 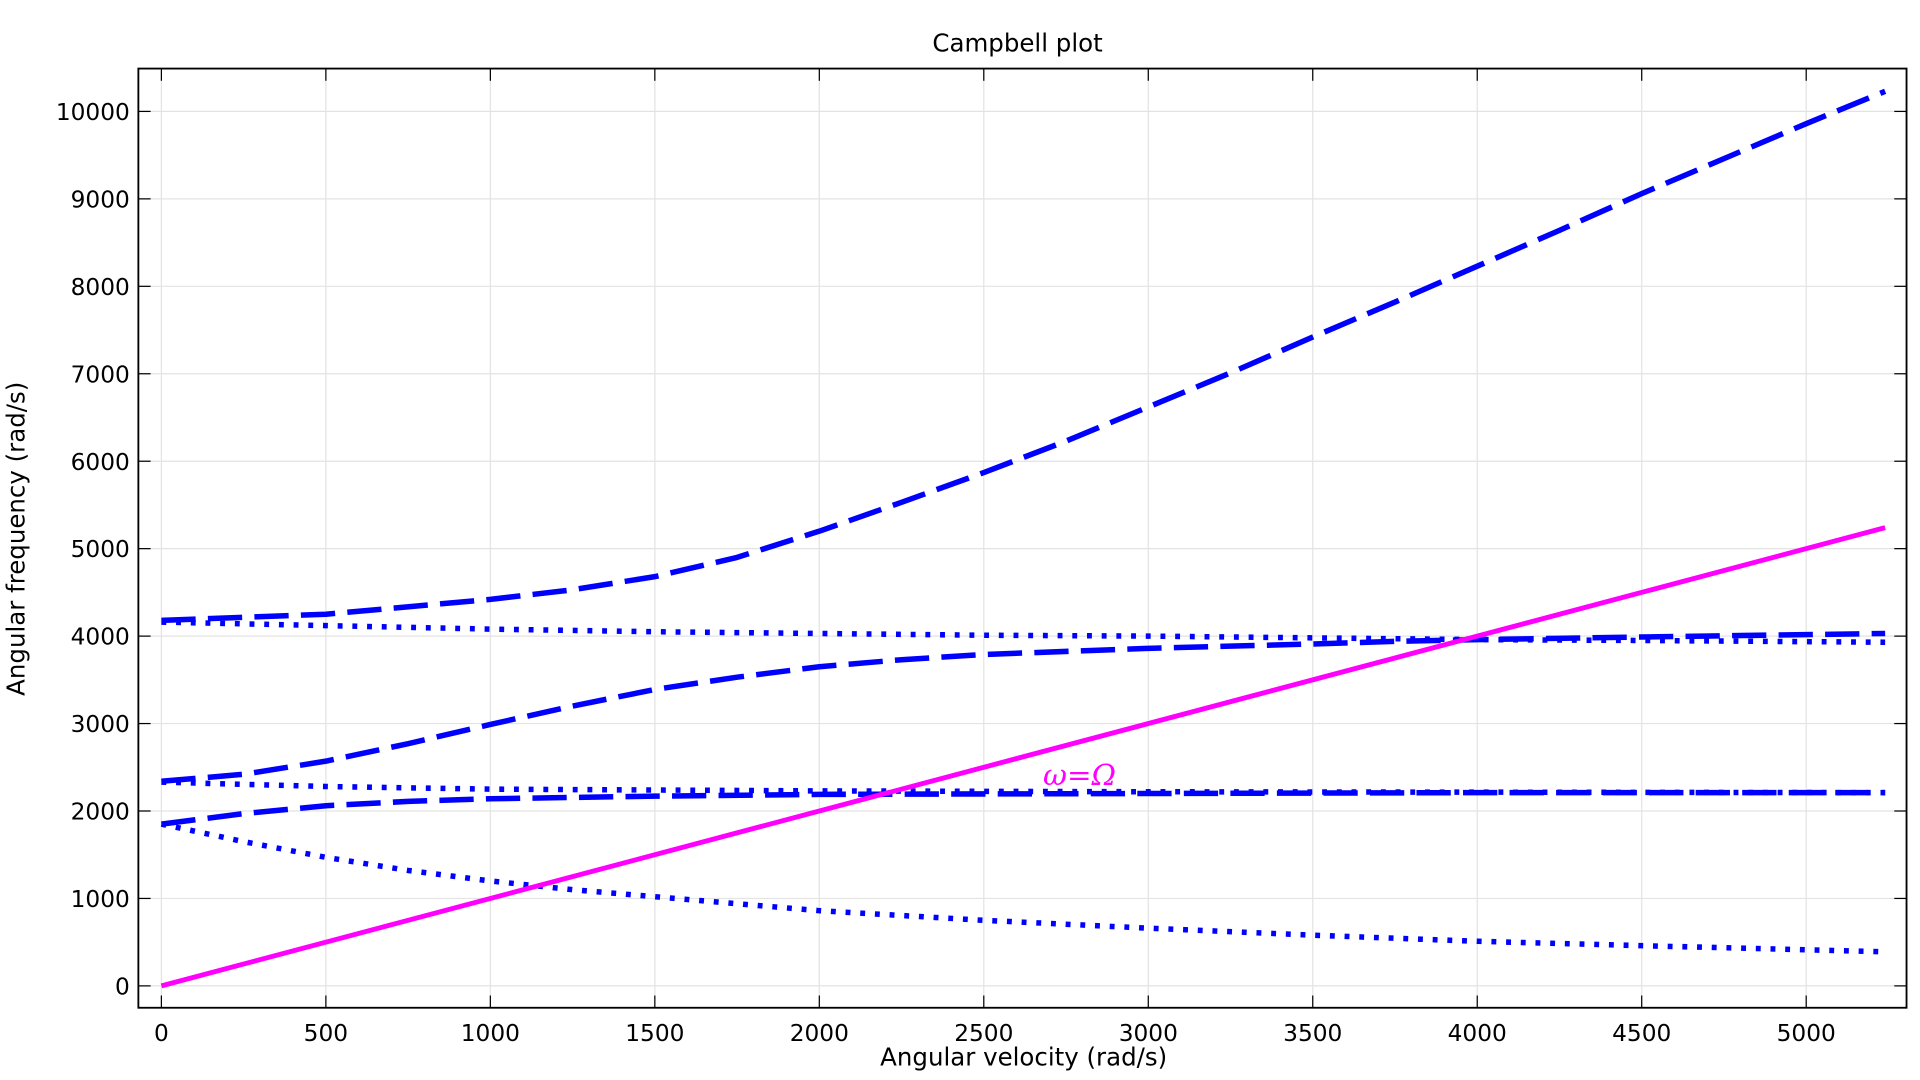 What do you see at coordinates (100, 637) in the screenshot?
I see `y-tick-label: 4000` at bounding box center [100, 637].